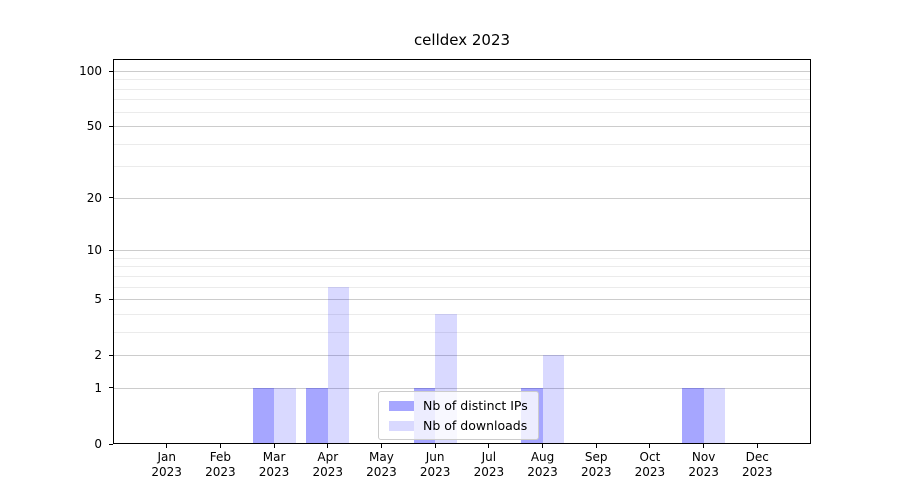  I want to click on x-tick-label: Sep 2023, so click(596, 464).